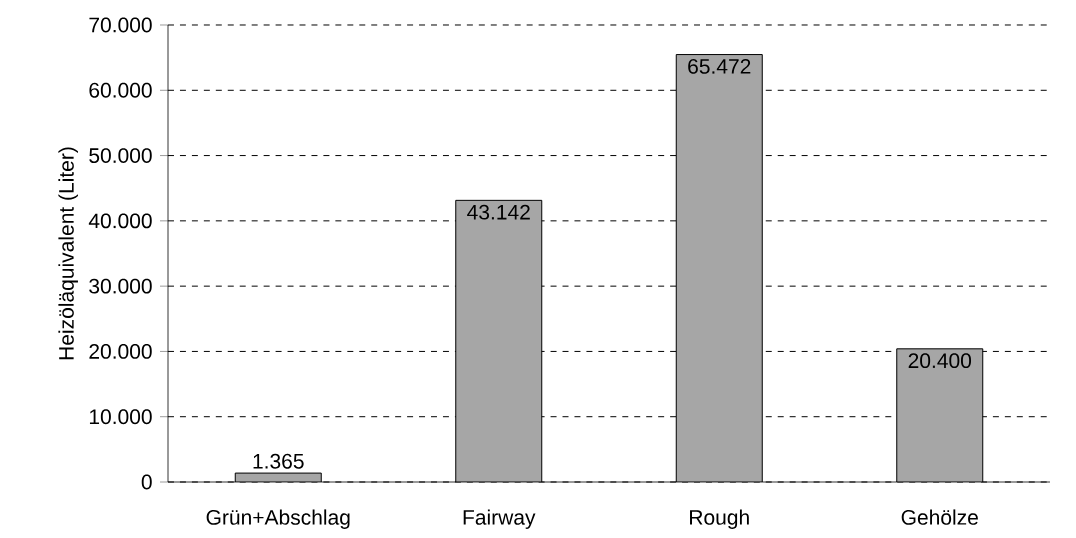  What do you see at coordinates (120, 221) in the screenshot?
I see `y-tick-label: 40.000` at bounding box center [120, 221].